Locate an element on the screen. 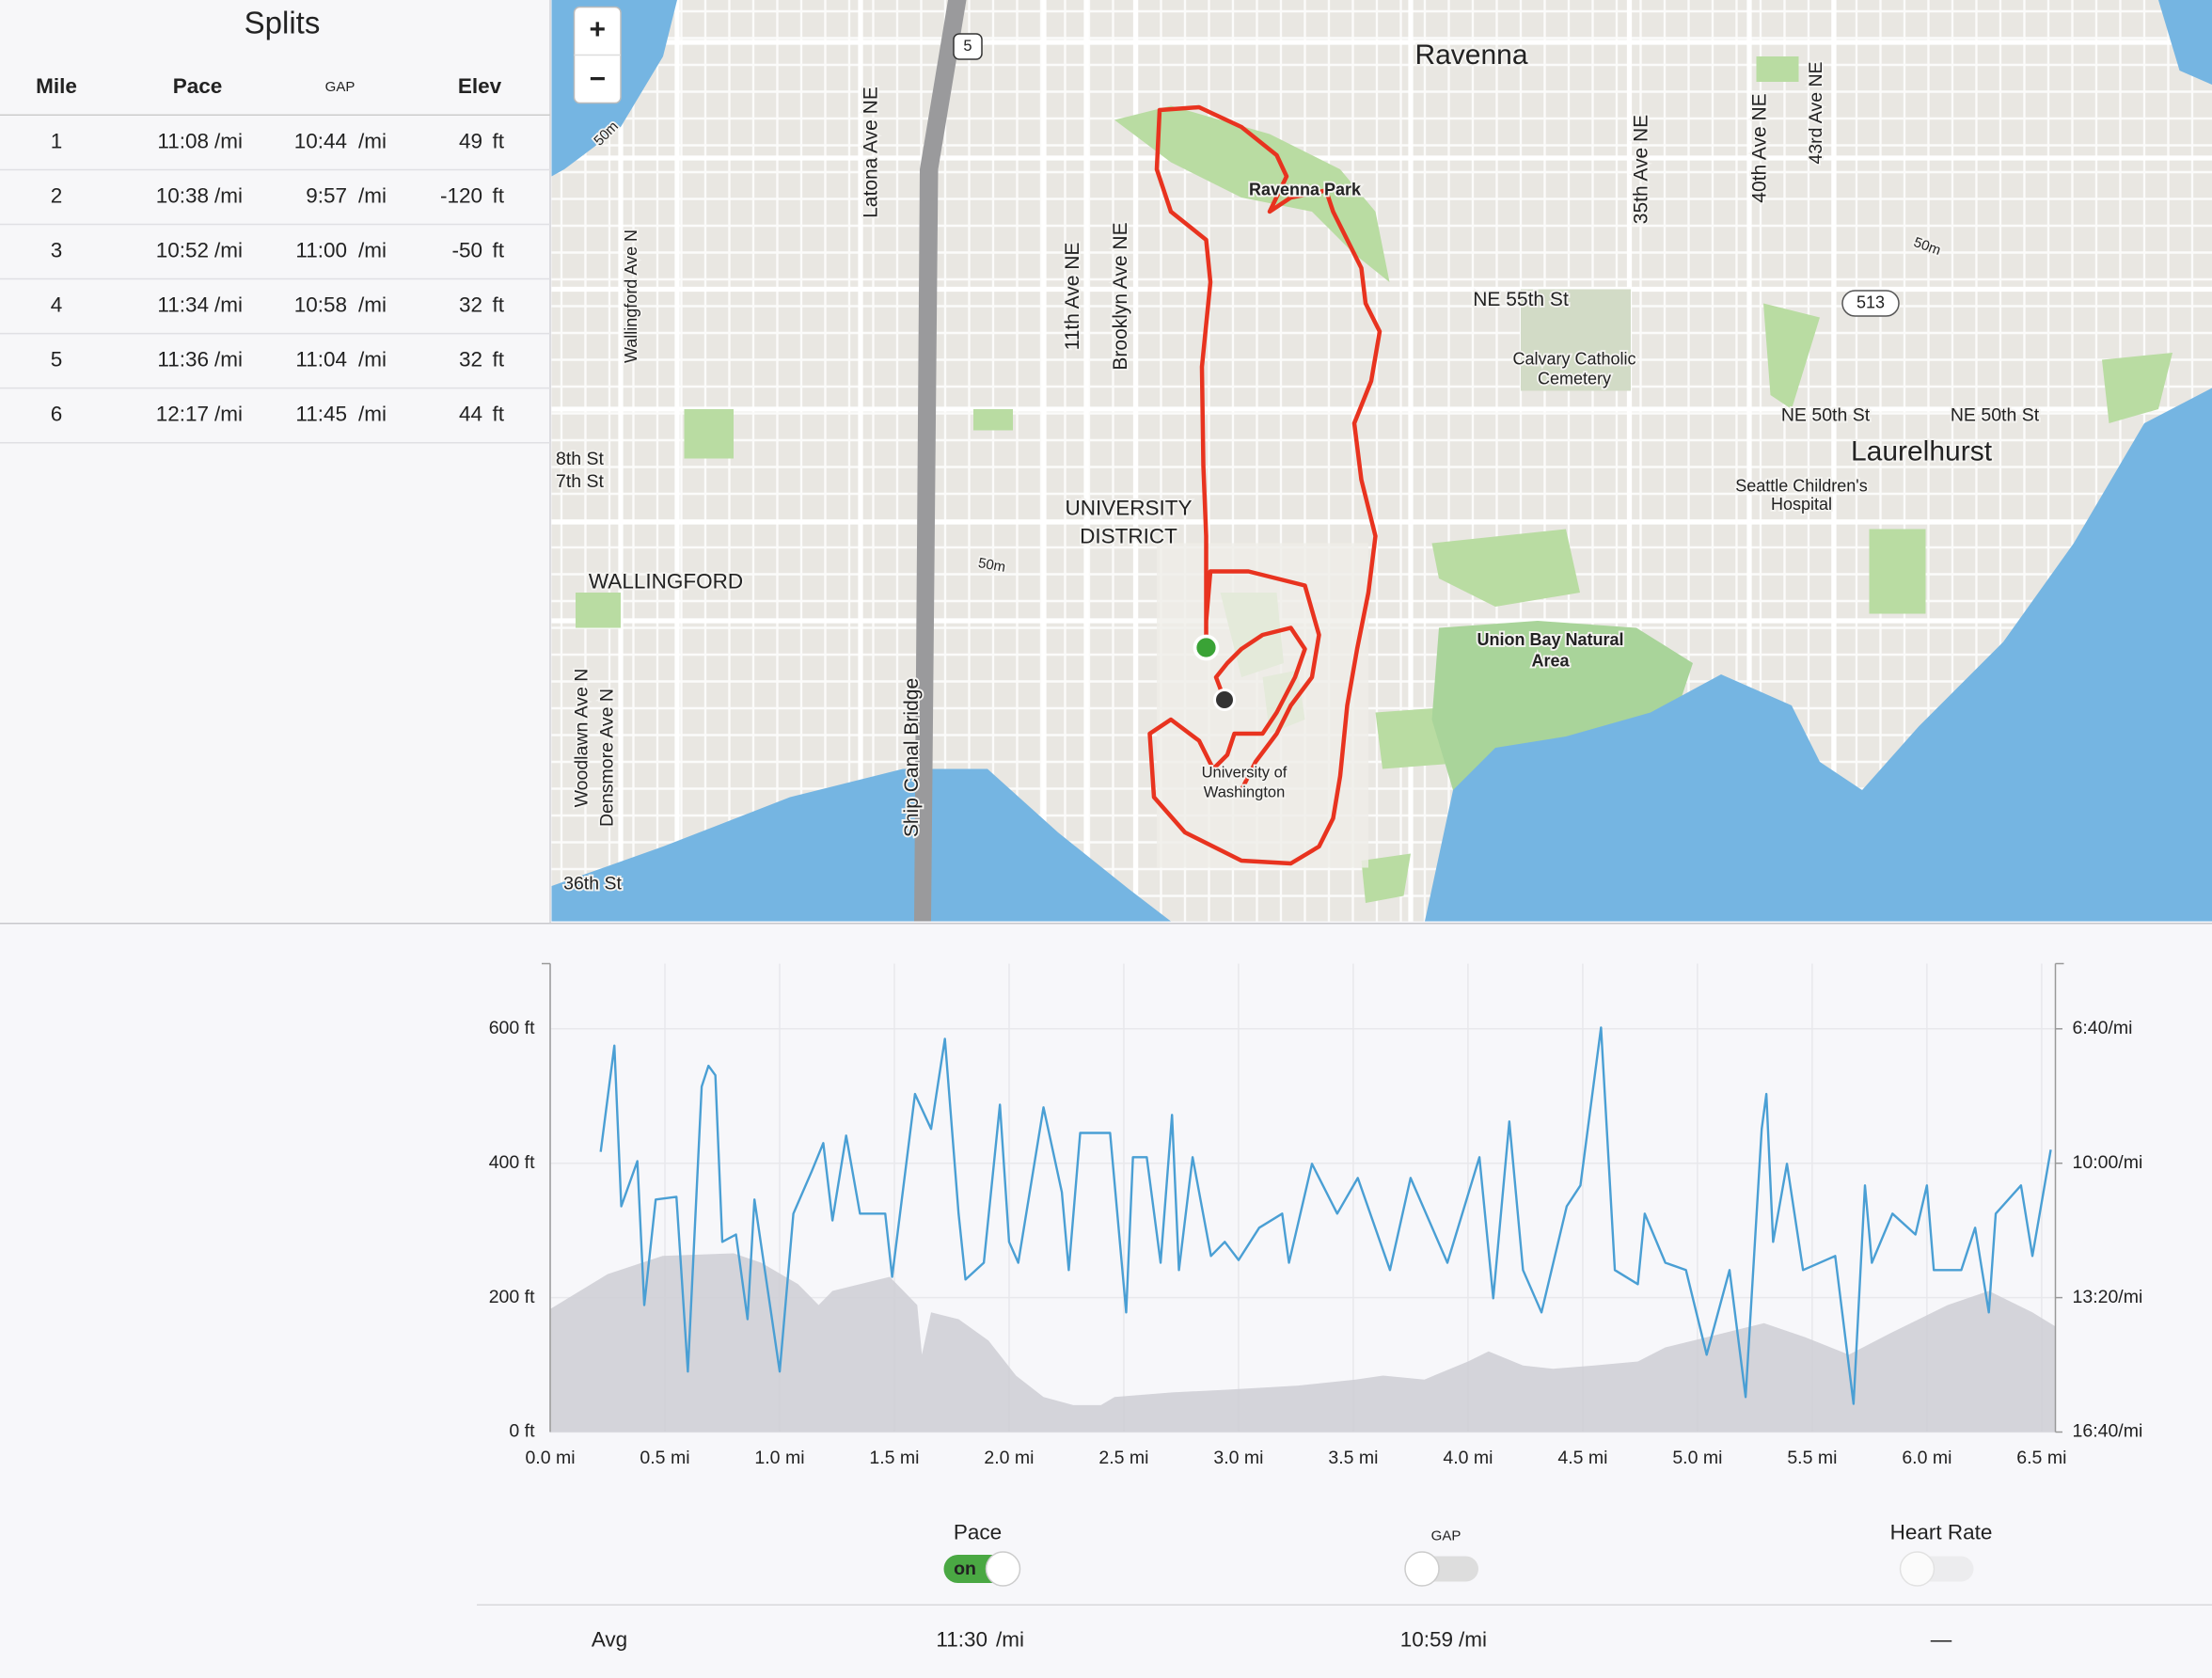  map-label: 11th Ave NE is located at coordinates (1072, 297).